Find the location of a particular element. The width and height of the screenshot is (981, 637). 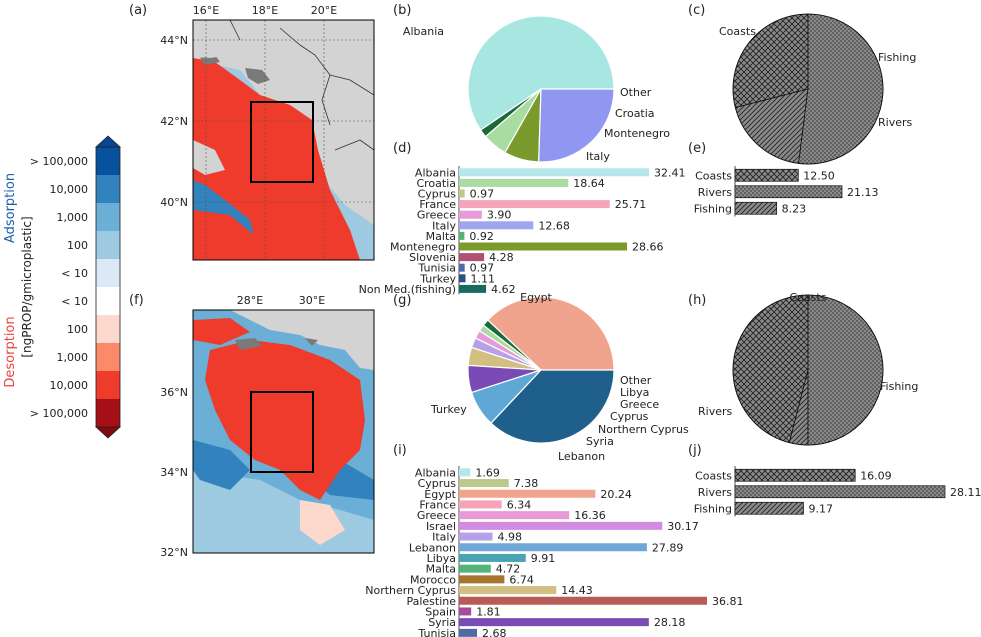

colorbar-bottom-arrow is located at coordinates (108, 432).